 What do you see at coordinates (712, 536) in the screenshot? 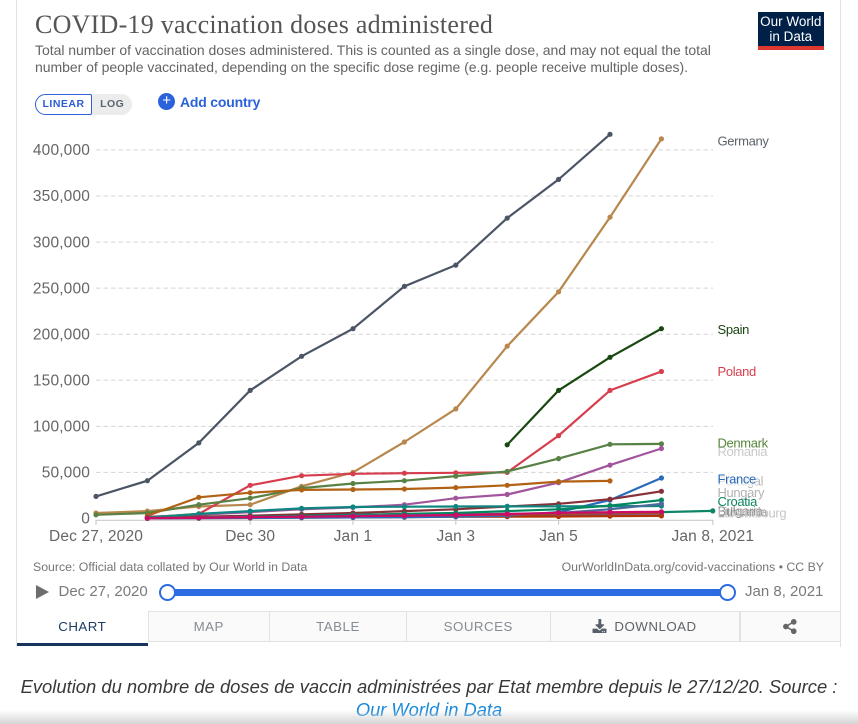
I see `svg-text: Jan 8, 2021` at bounding box center [712, 536].